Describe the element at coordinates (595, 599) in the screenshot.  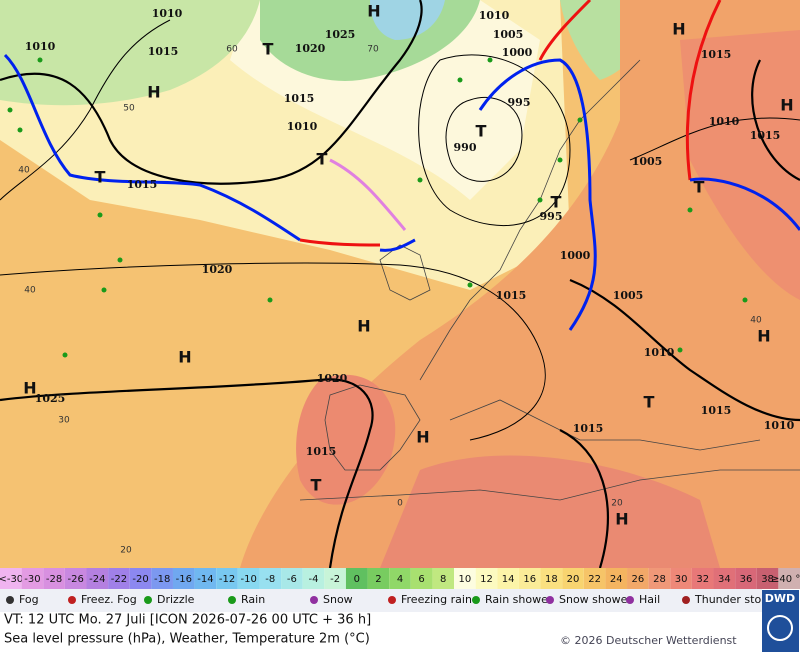
I see `legend-label: Snow shower` at that location.